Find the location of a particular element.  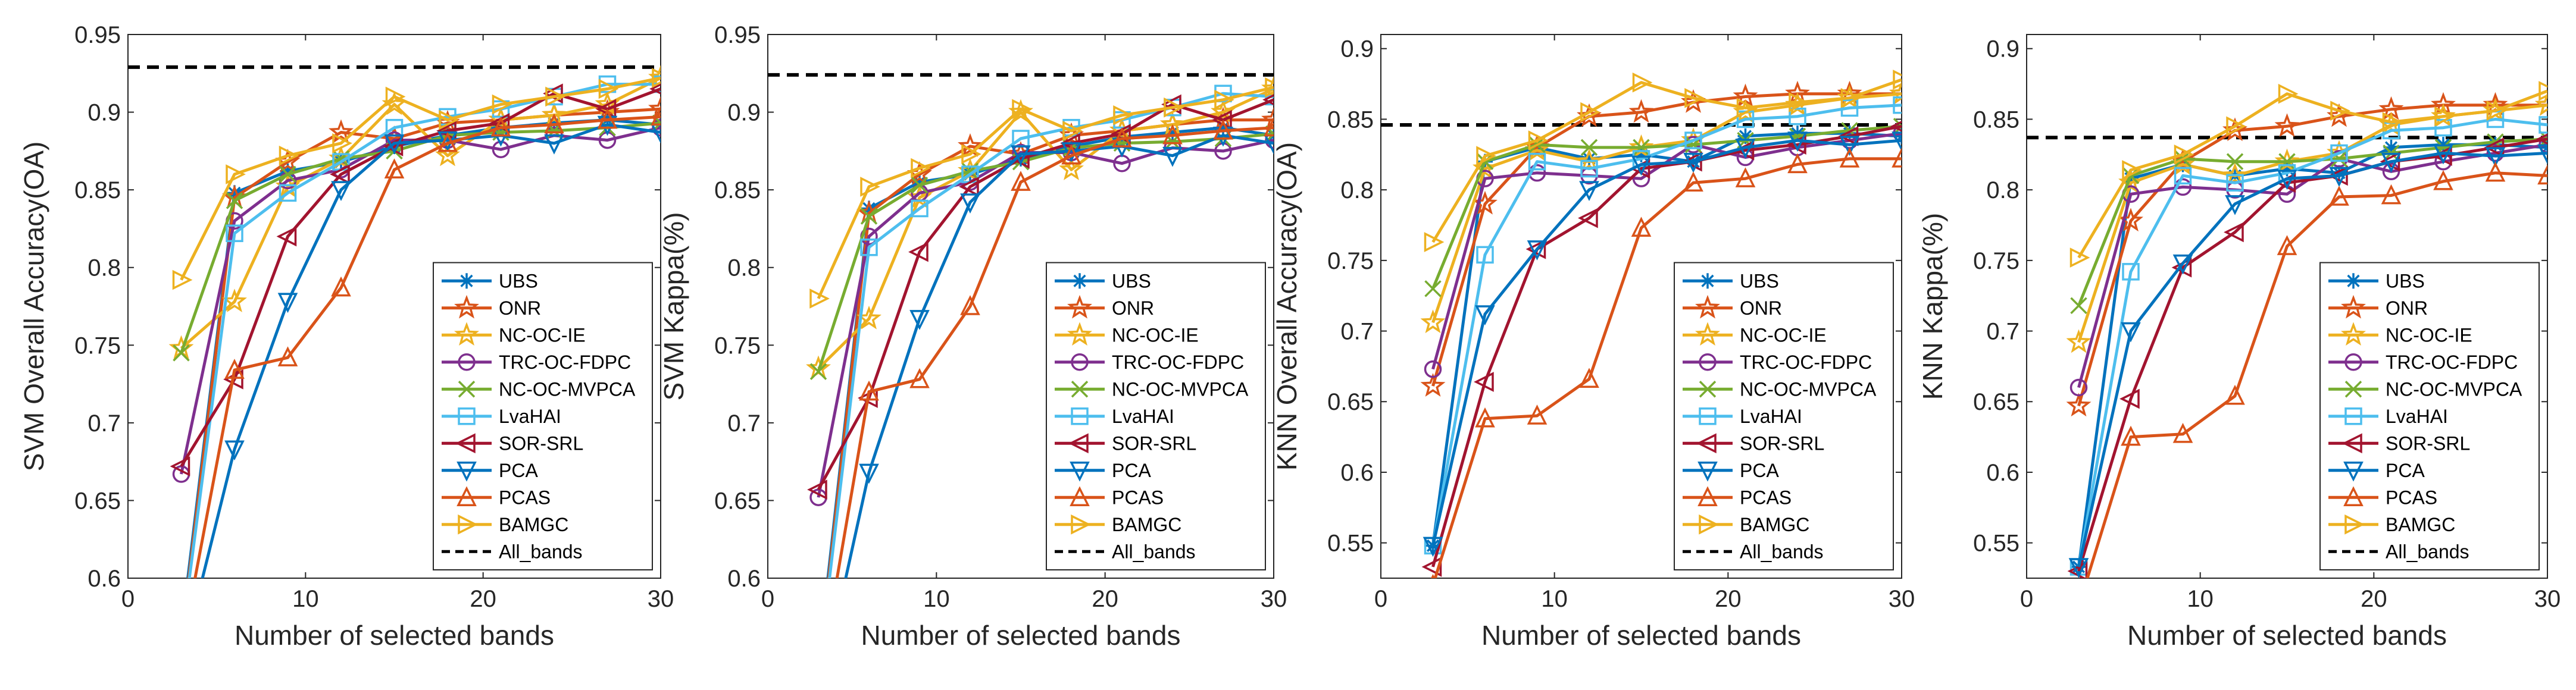

y-tick-label: 0.55 is located at coordinates (1996, 544).